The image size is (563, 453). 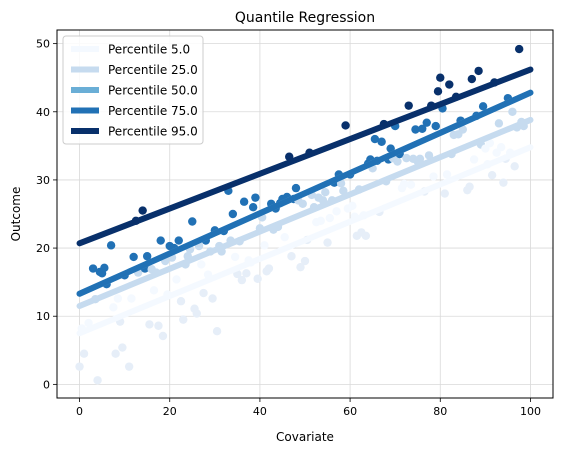 I want to click on x-tick-label: 80, so click(x=440, y=411).